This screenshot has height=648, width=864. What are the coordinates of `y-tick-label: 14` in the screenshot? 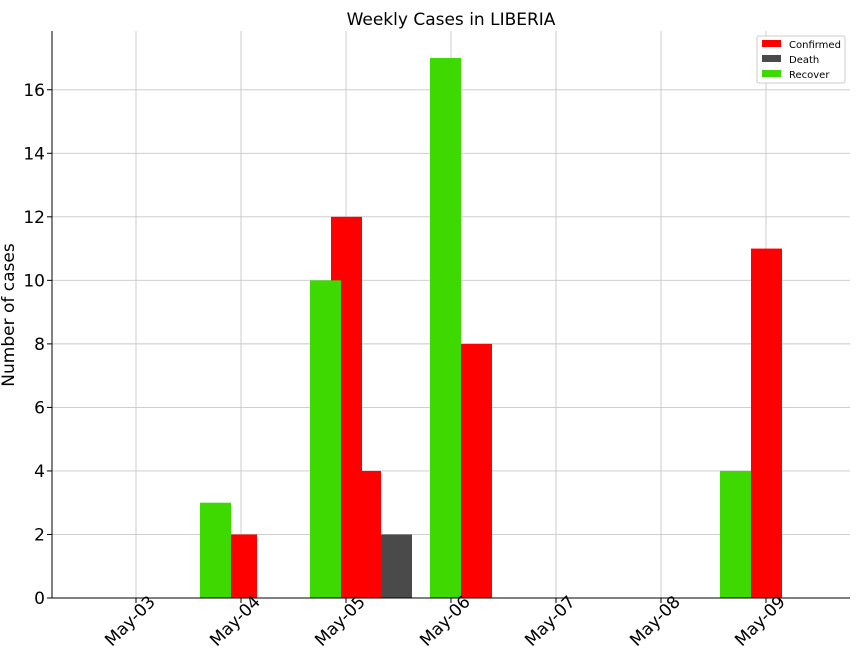 It's located at (34, 154).